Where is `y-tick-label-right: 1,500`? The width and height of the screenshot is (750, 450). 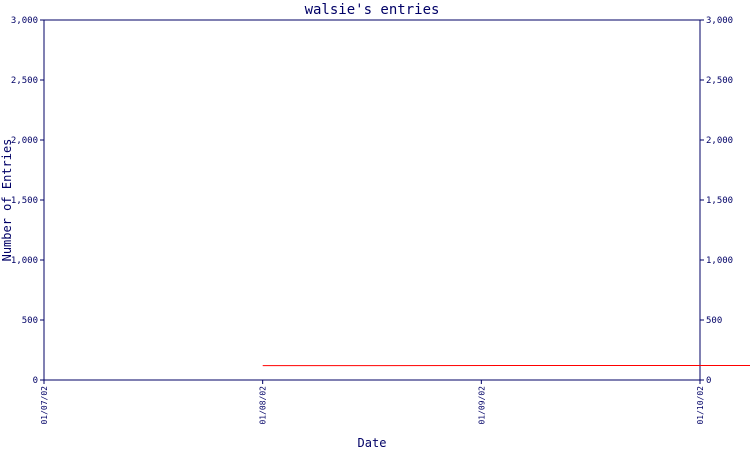
y-tick-label-right: 1,500 is located at coordinates (719, 201).